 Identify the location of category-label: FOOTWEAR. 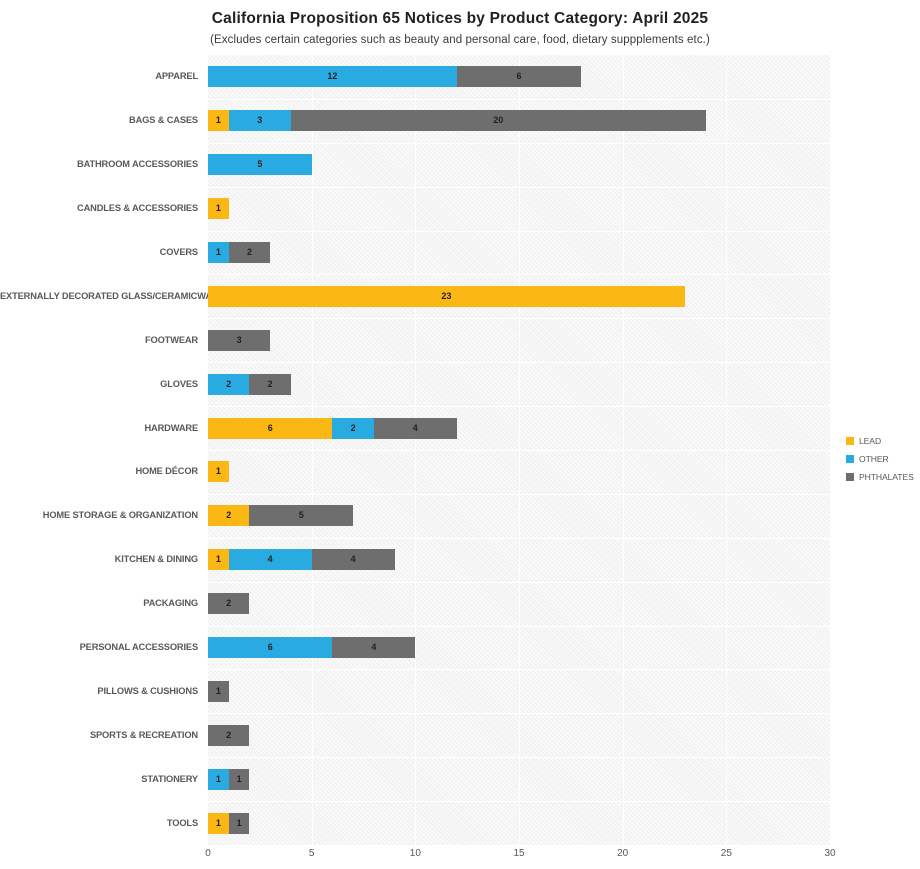
(171, 339).